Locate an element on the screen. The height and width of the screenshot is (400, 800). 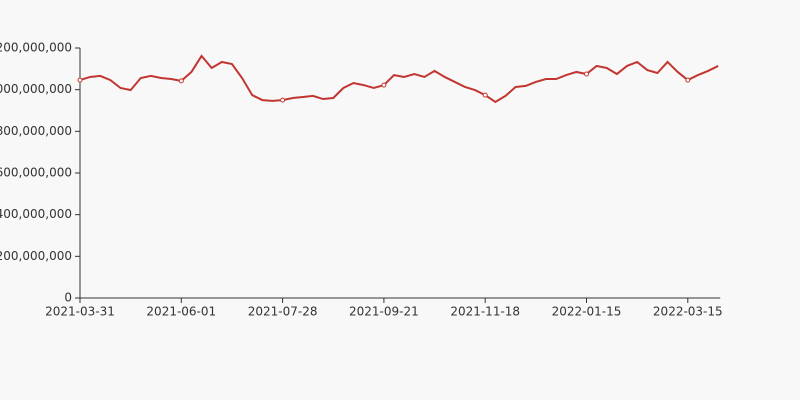
y-tick-label: 1,200,000,000 is located at coordinates (36, 48).